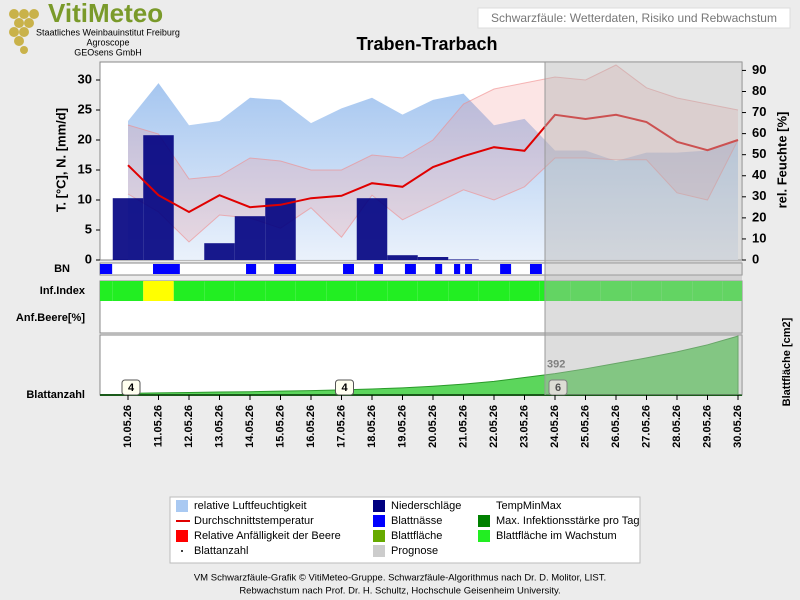  What do you see at coordinates (759, 237) in the screenshot?
I see `y2-tick-label: 10` at bounding box center [759, 237].